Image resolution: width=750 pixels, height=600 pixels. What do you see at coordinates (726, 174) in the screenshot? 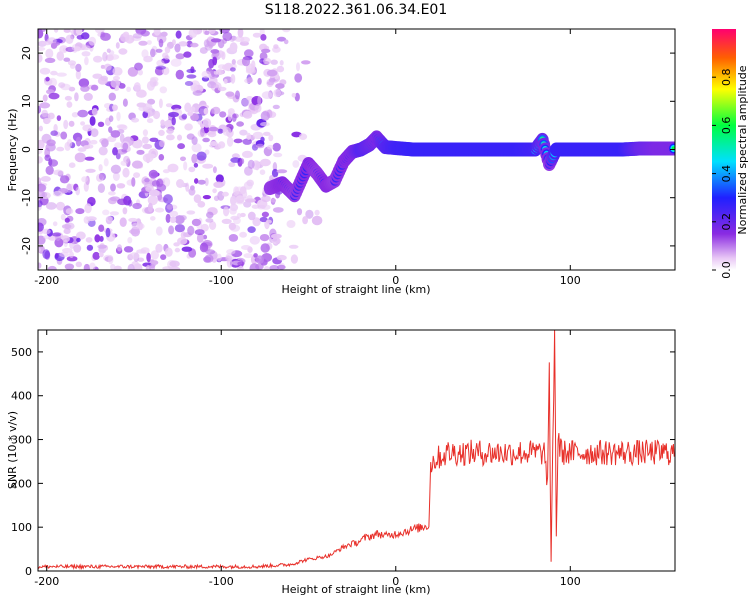
I see `colorbar-tick-label: 0.4` at bounding box center [726, 174].